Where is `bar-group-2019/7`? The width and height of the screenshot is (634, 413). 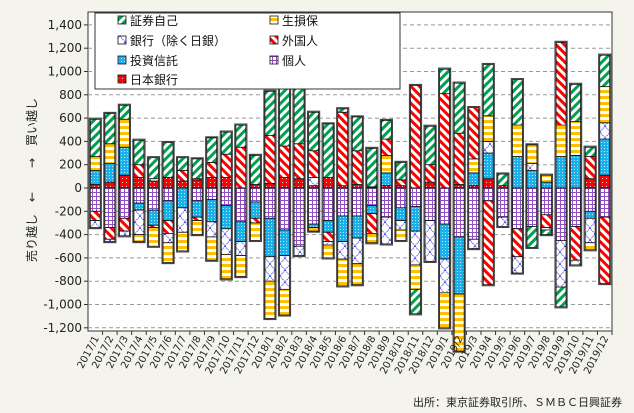
bar-group-2019/7 is located at coordinates (532, 196).